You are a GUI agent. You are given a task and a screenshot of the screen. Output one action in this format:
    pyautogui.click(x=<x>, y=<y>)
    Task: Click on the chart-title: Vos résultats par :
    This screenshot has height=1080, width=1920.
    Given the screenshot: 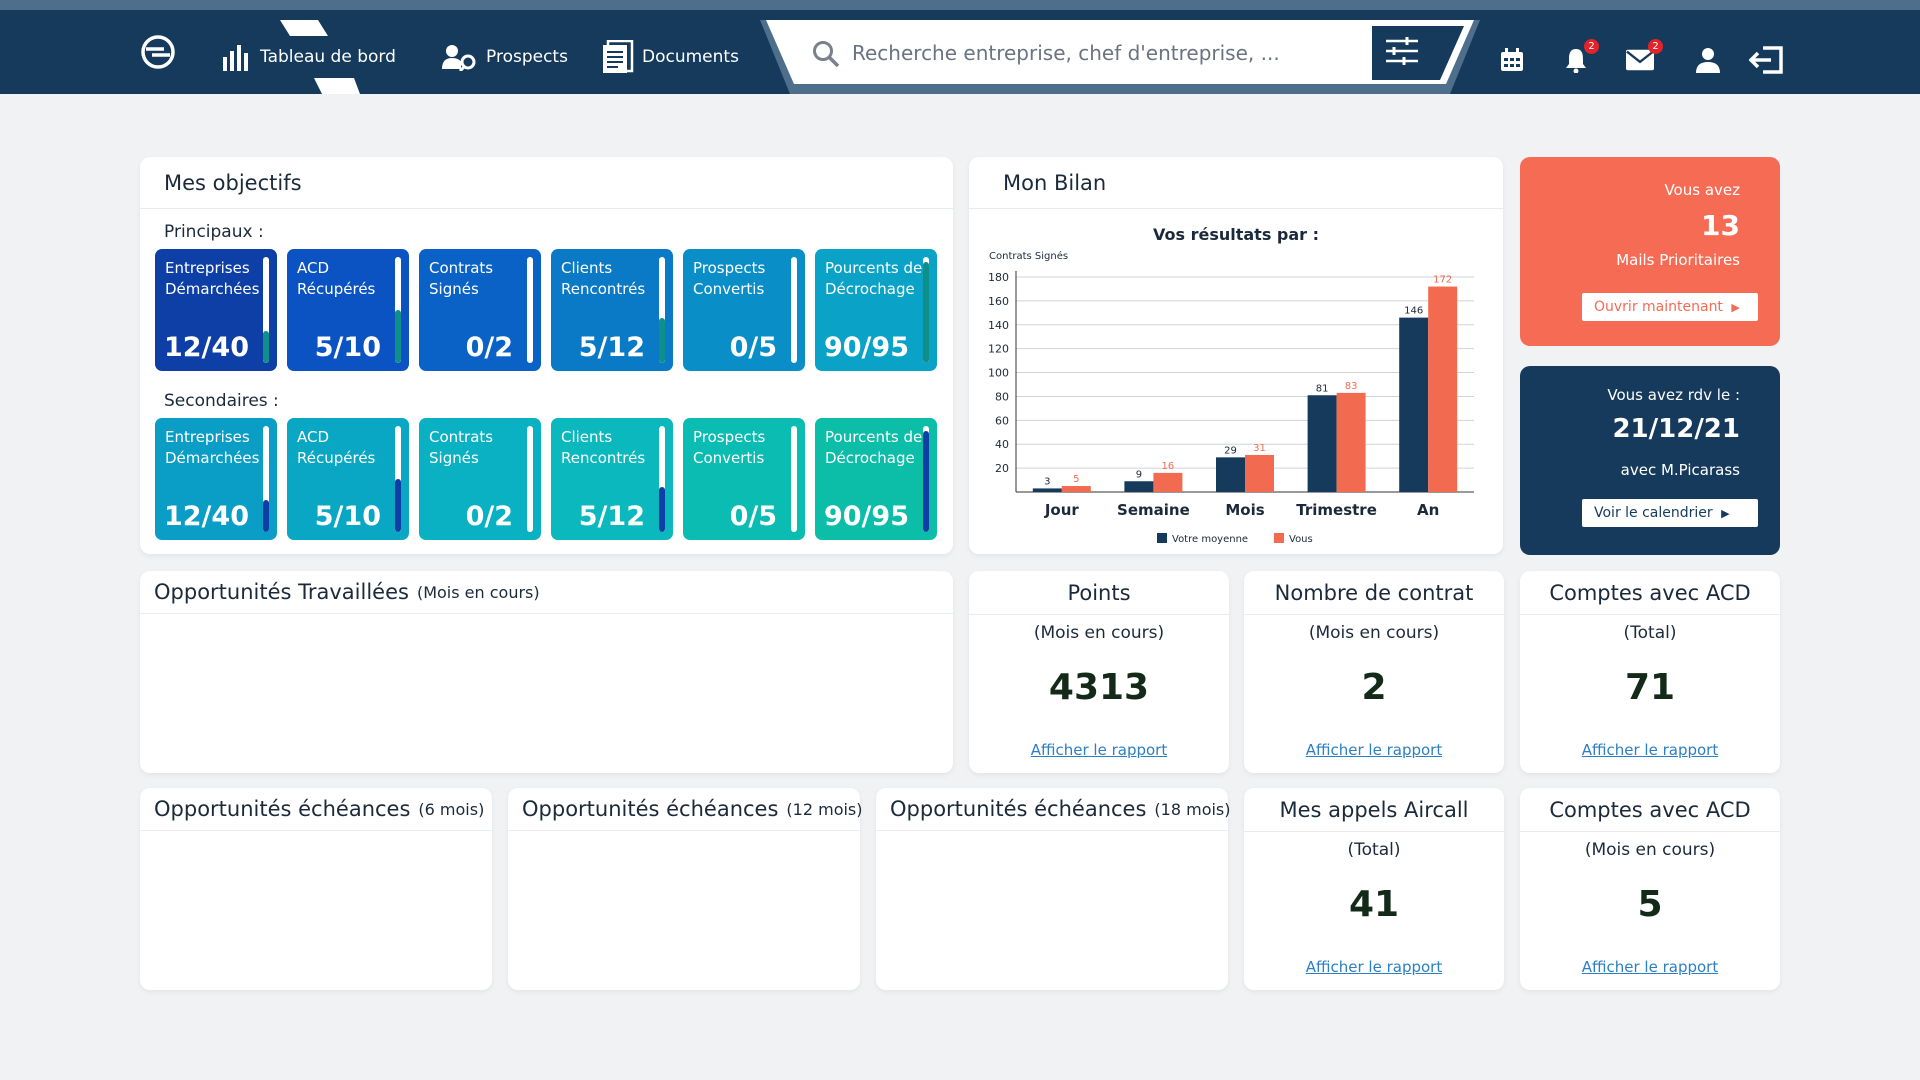 What is the action you would take?
    pyautogui.click(x=1236, y=234)
    